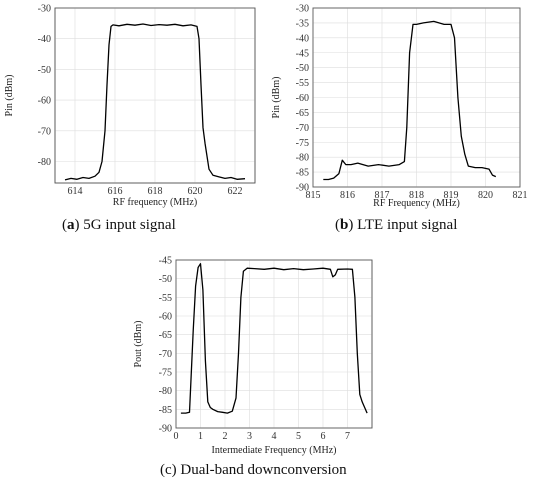 The image size is (550, 487). Describe the element at coordinates (44, 131) in the screenshot. I see `chart-a-y-tick-label: -70` at that location.